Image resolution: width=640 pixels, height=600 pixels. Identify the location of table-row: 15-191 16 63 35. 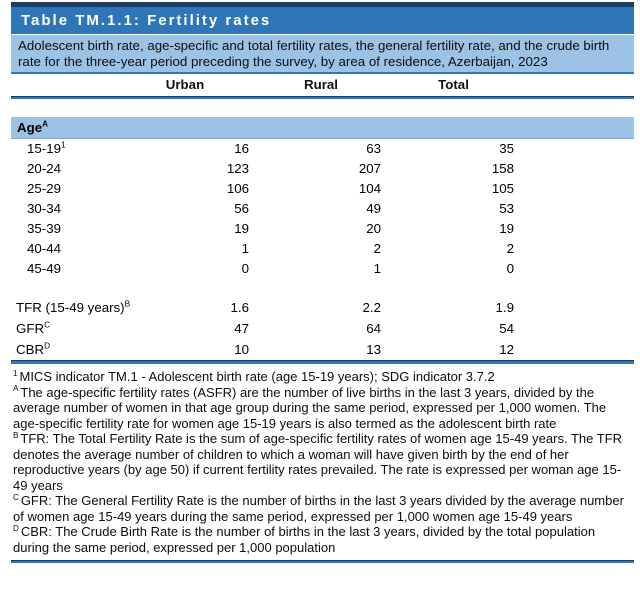
(322, 149).